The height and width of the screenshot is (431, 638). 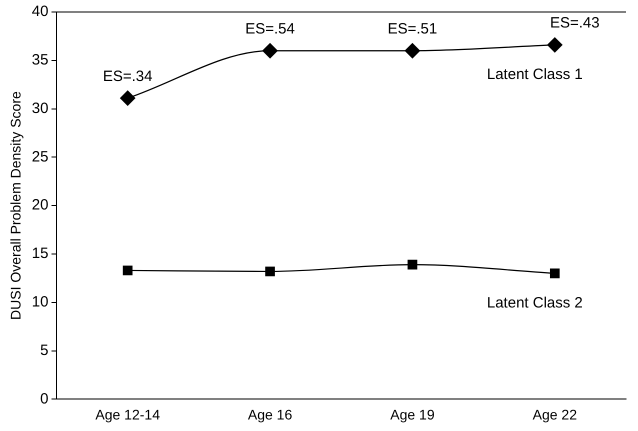 I want to click on x-tick-label: Age 12-14, so click(x=127, y=414).